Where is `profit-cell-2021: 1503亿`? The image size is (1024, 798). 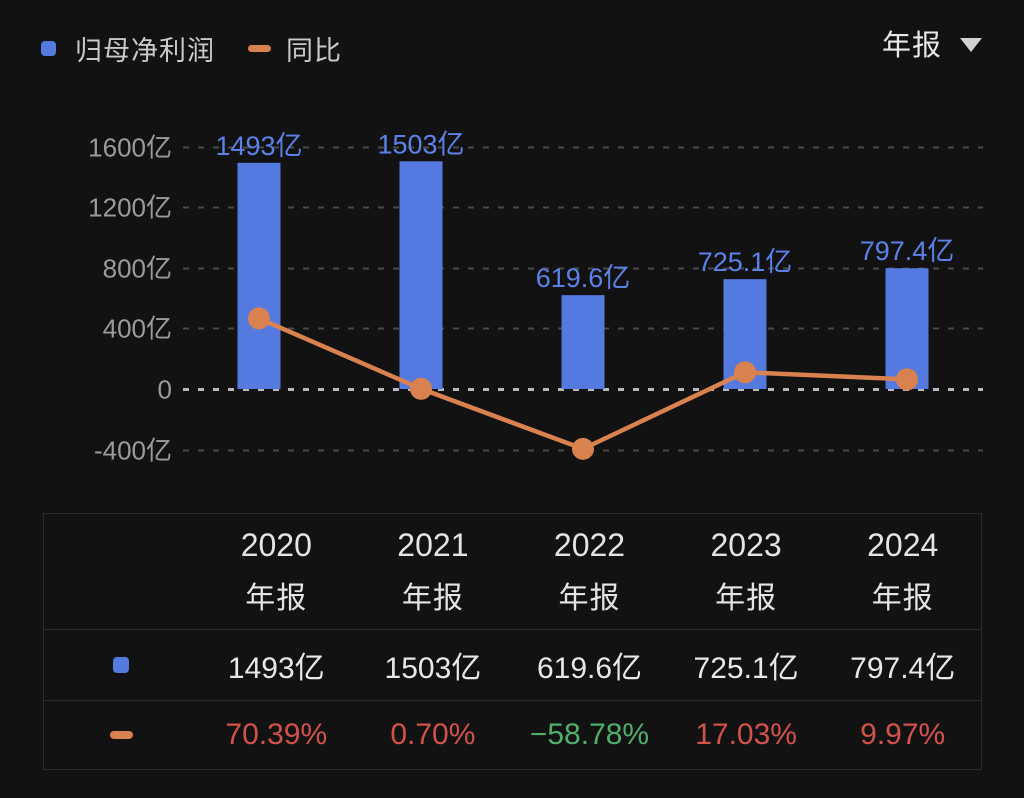 profit-cell-2021: 1503亿 is located at coordinates (433, 664).